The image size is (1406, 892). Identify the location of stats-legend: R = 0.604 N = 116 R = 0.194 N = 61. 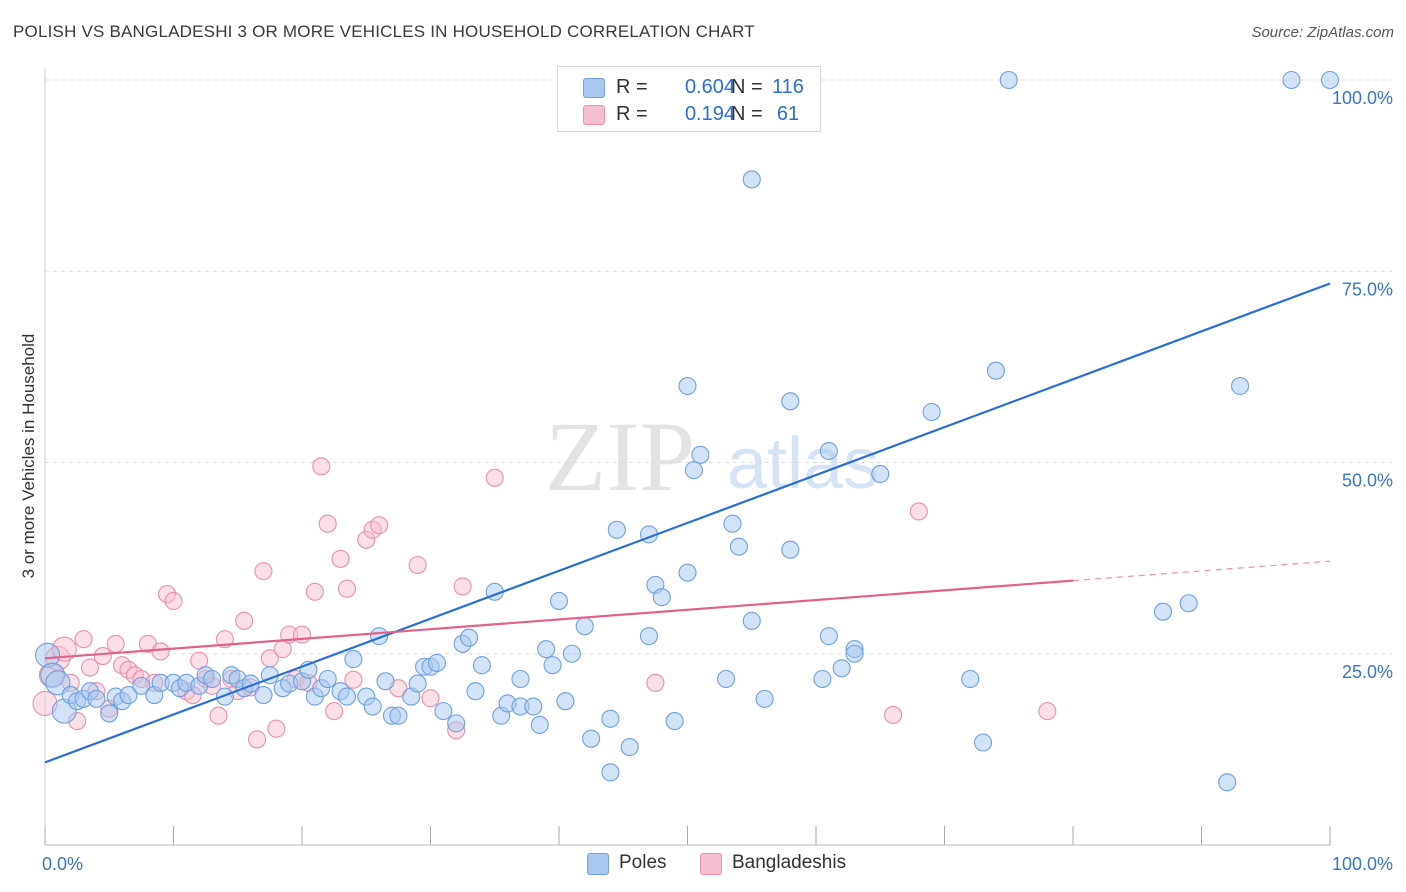
(689, 99).